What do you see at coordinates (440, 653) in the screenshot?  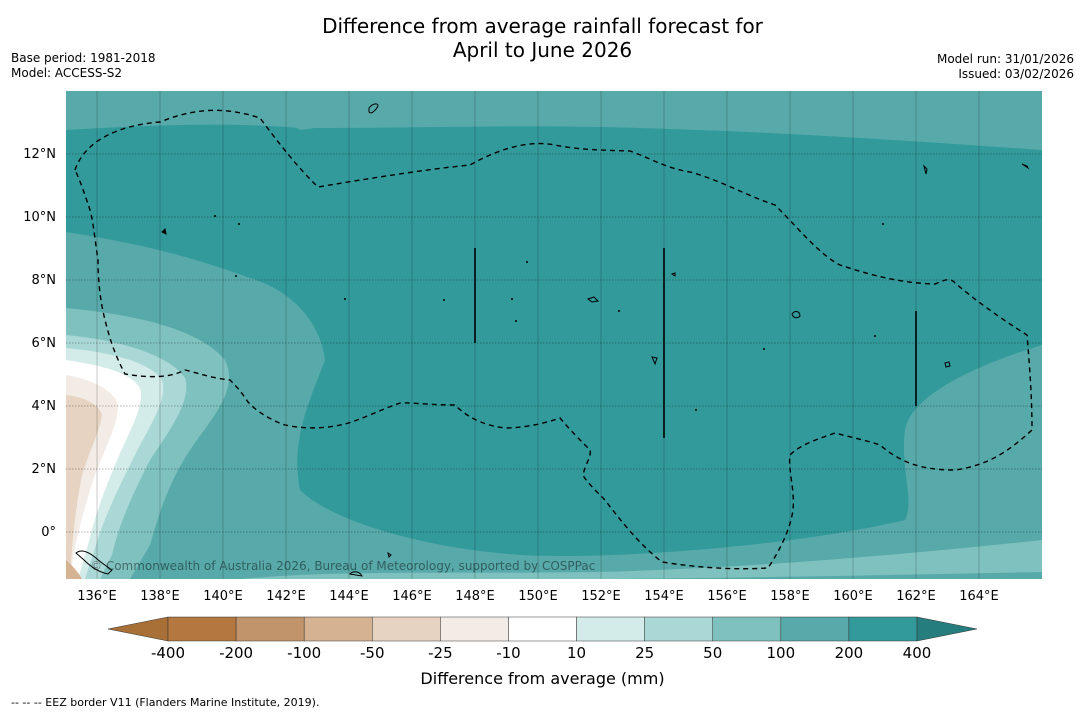 I see `colorbar-tick-label: -25` at bounding box center [440, 653].